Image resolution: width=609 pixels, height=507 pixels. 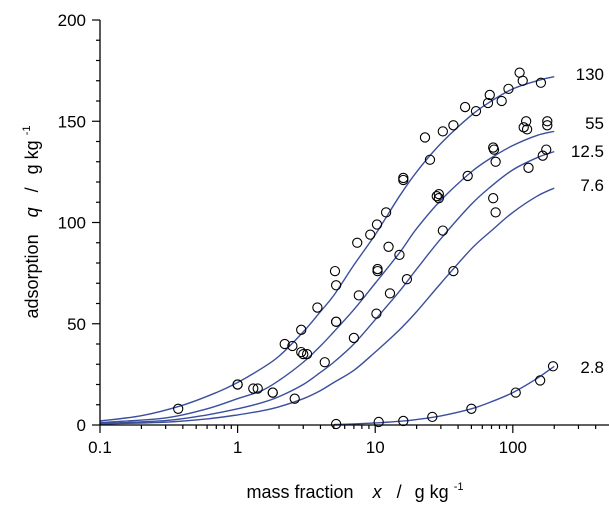 What do you see at coordinates (587, 221) in the screenshot?
I see `labels-layer: 130 55 12.5 7.6 2.8` at bounding box center [587, 221].